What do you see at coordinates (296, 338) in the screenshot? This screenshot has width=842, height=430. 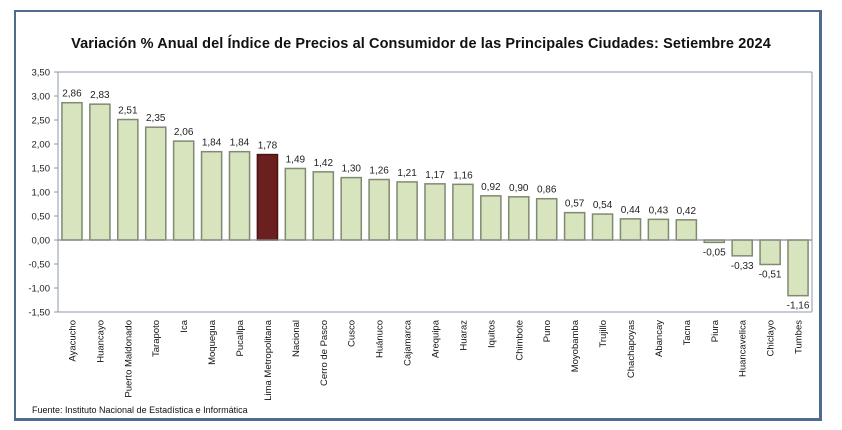 I see `category-label: Nacional` at bounding box center [296, 338].